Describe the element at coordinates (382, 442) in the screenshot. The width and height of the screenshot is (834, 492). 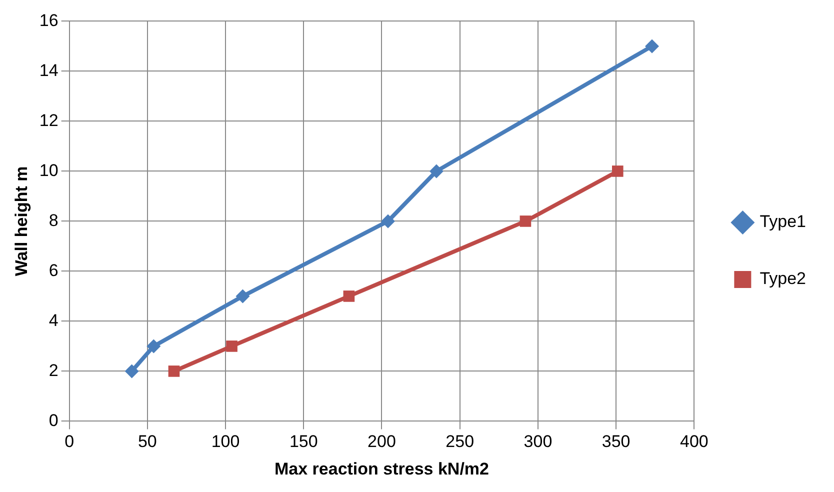
I see `x-tick-label: 200` at that location.